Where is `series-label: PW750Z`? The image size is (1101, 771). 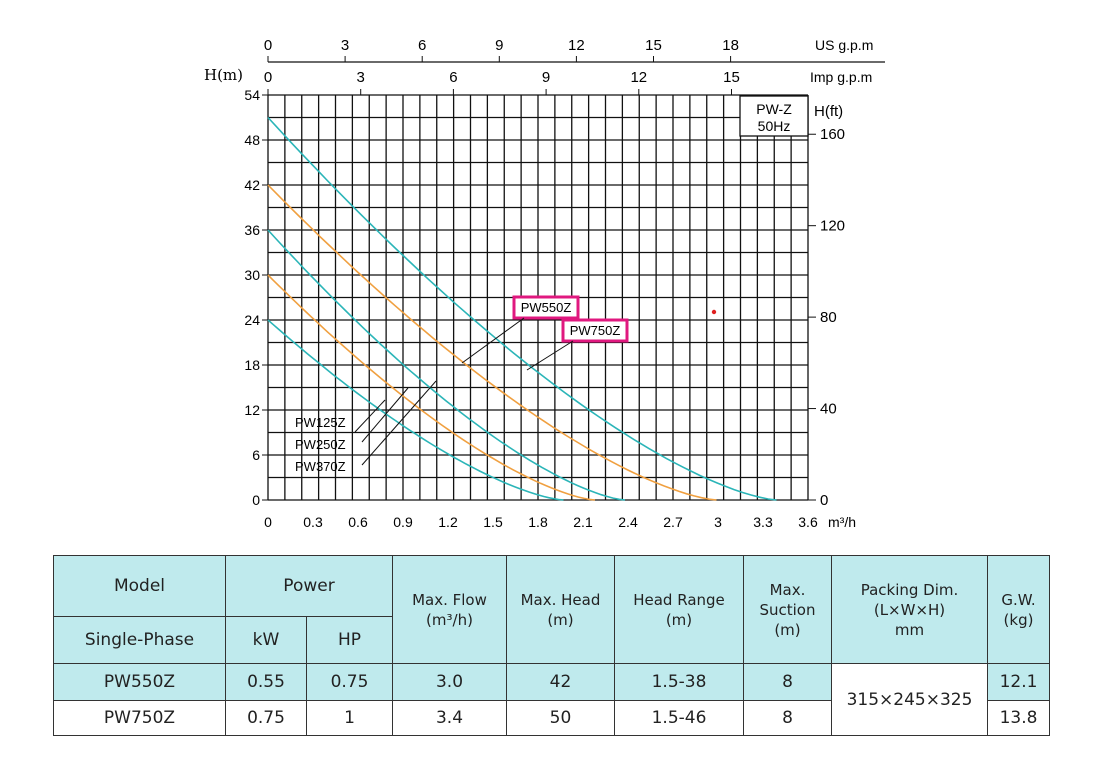 series-label: PW750Z is located at coordinates (595, 330).